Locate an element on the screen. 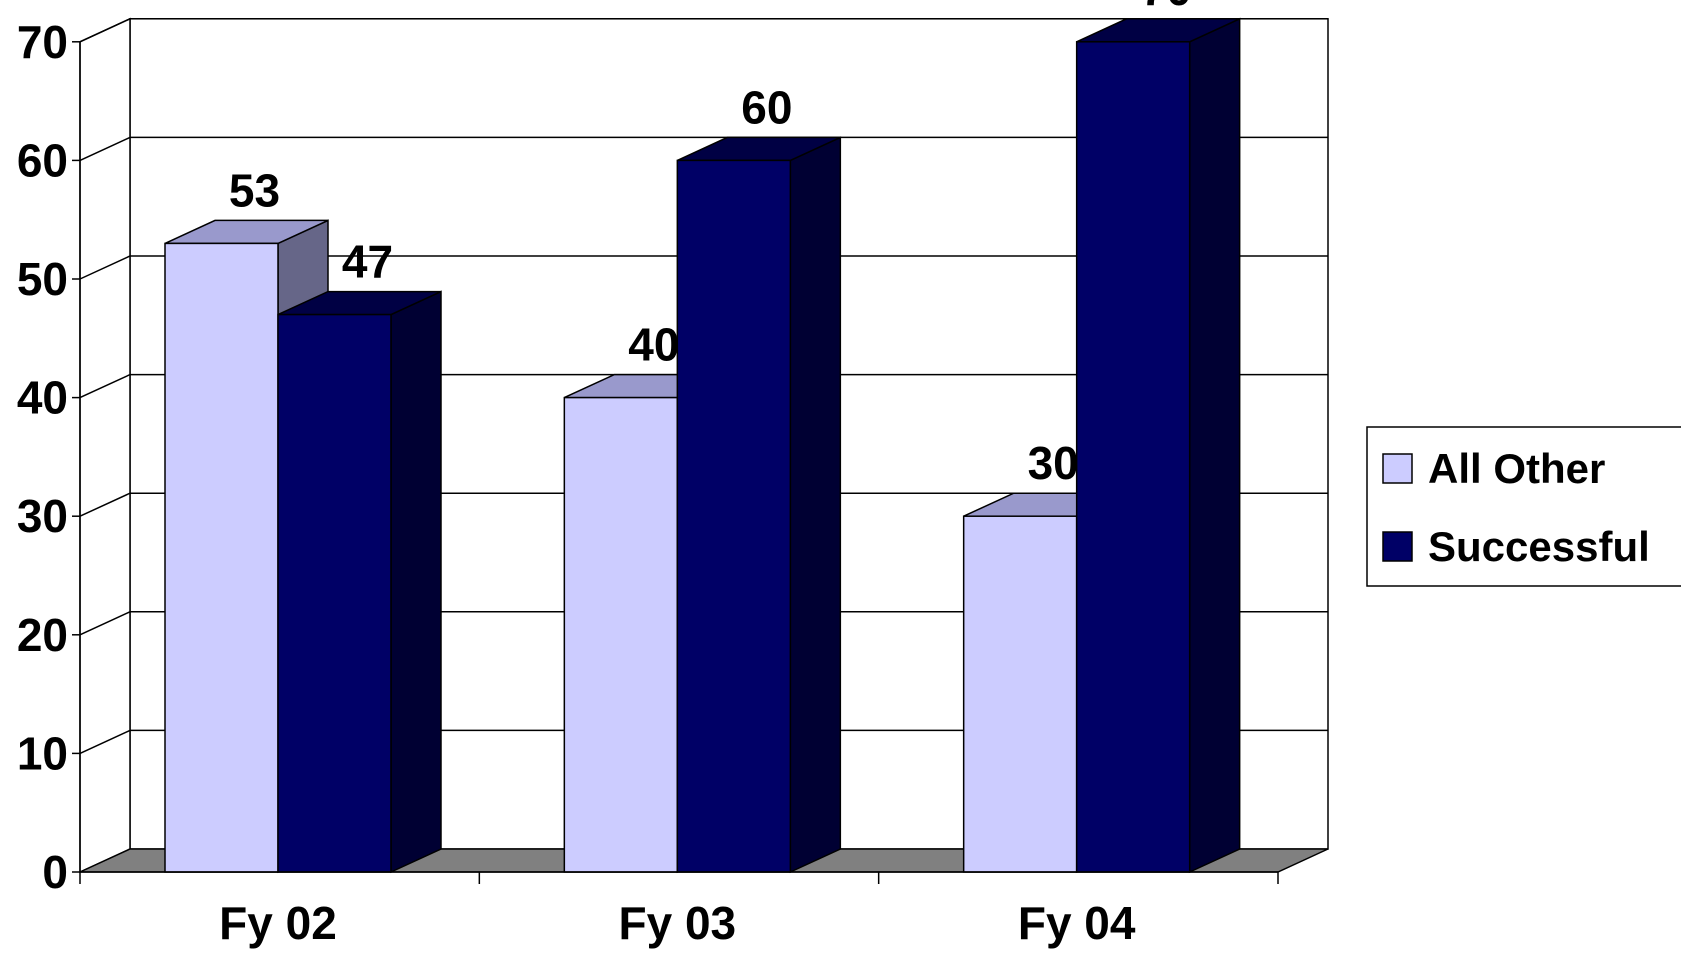  legend: All Other Successful is located at coordinates (1523, 506).